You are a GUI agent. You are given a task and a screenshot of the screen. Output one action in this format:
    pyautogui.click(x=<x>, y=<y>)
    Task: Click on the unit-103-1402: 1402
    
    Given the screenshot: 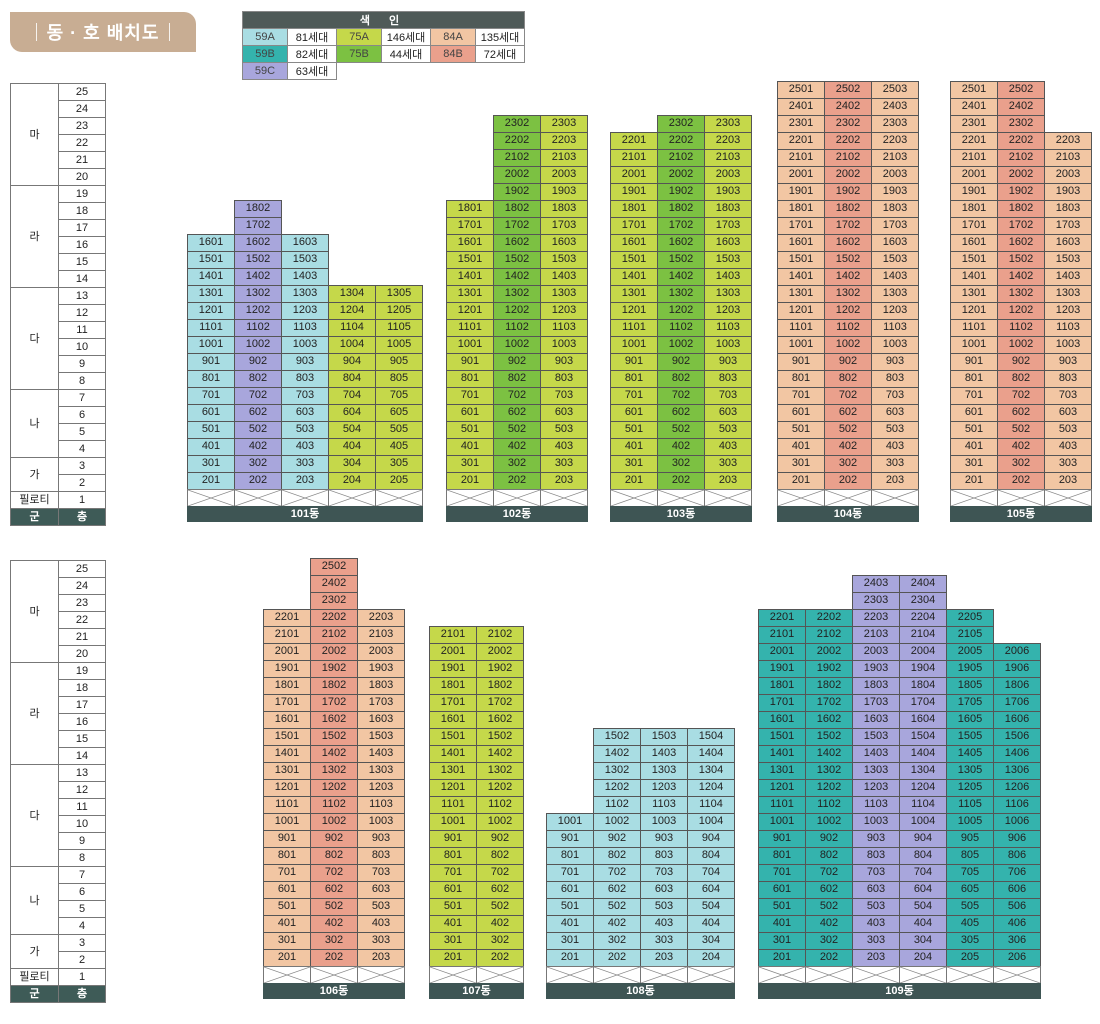 What is the action you would take?
    pyautogui.click(x=681, y=277)
    